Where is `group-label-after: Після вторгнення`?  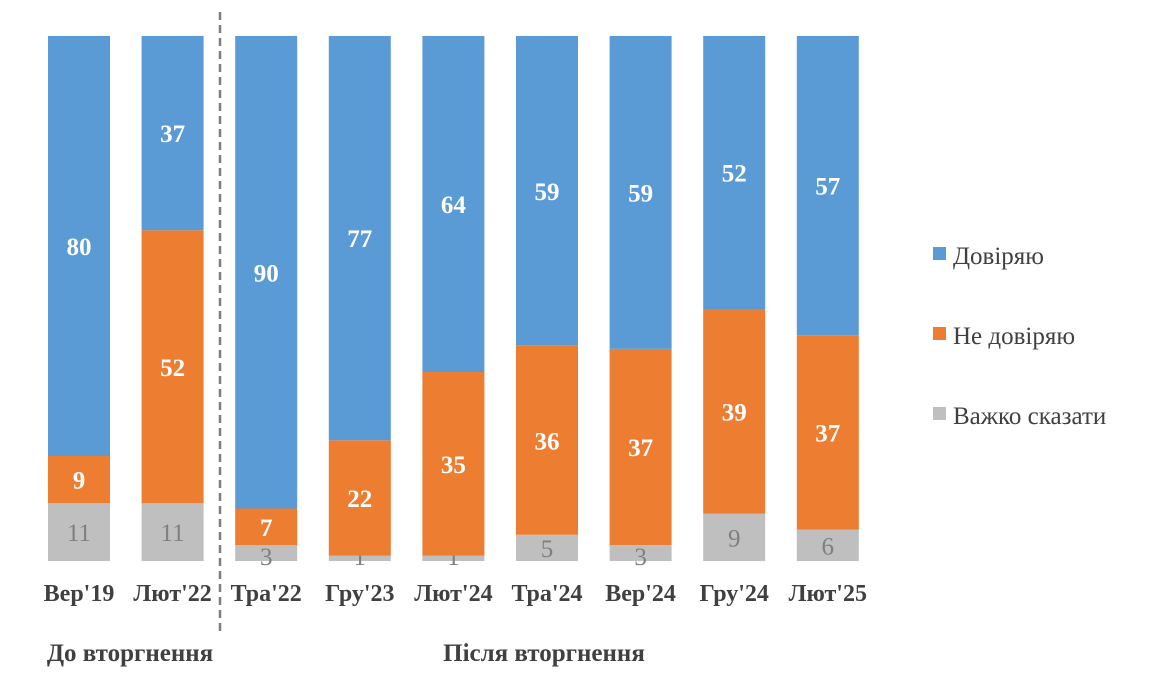
group-label-after: Після вторгнення is located at coordinates (544, 653).